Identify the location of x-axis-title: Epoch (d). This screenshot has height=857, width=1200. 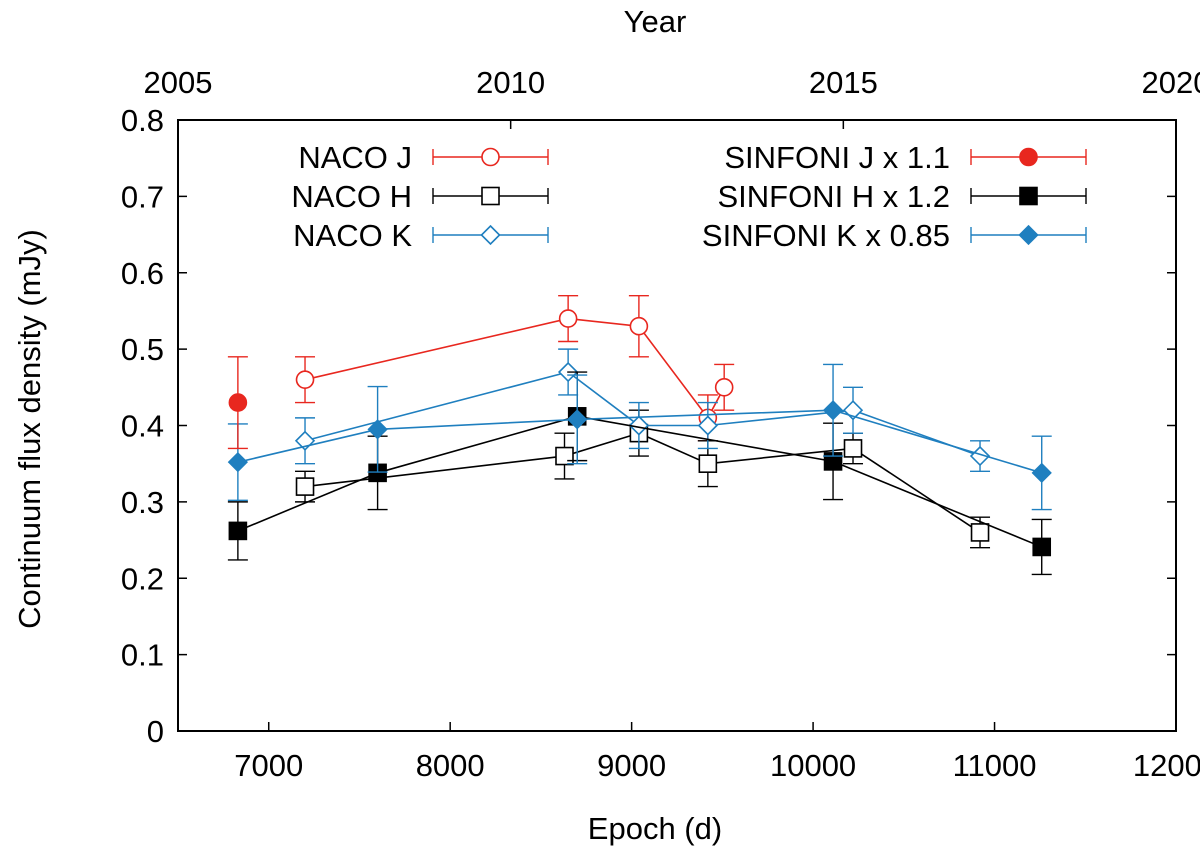
(655, 828).